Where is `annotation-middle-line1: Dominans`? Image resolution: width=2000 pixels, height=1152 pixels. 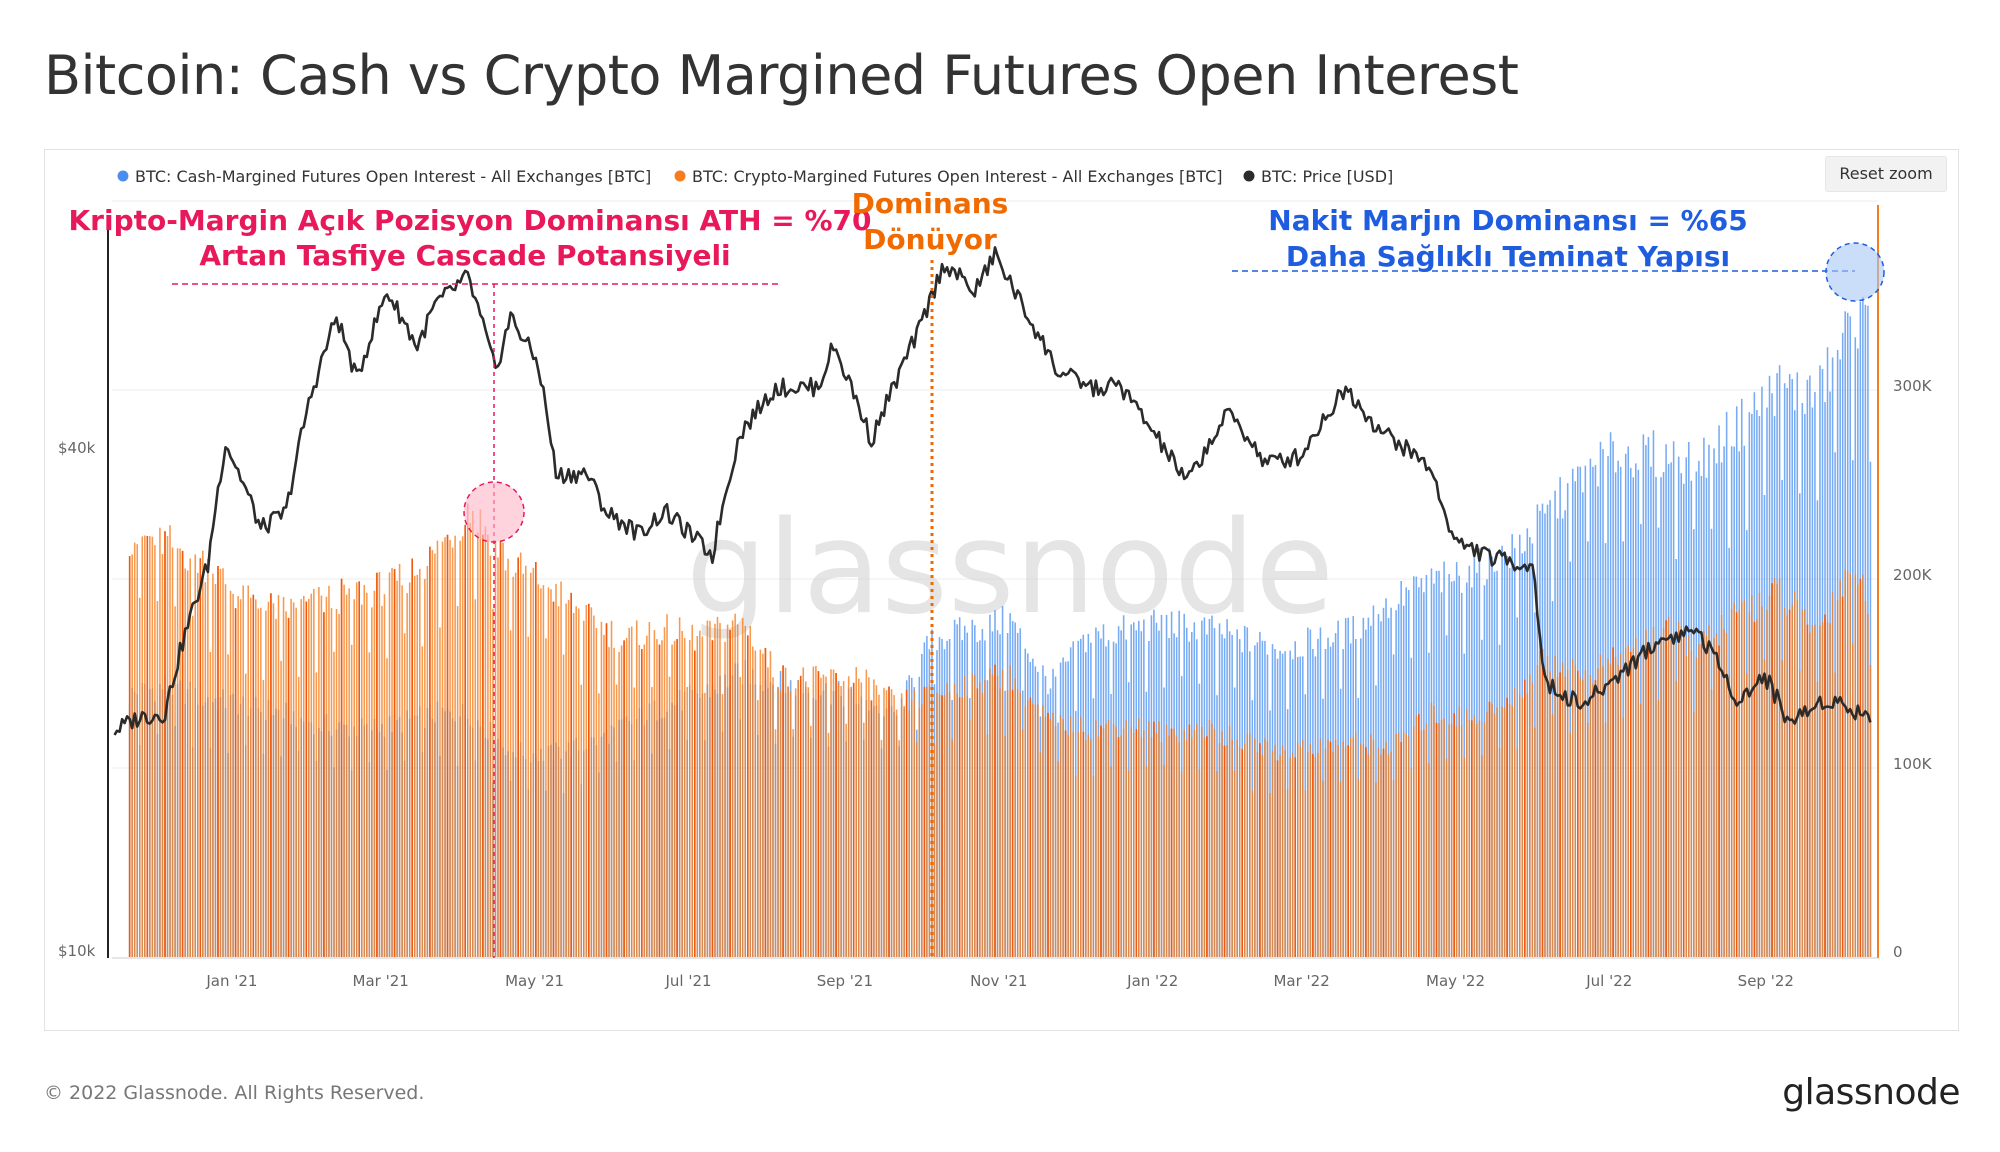
annotation-middle-line1: Dominans is located at coordinates (930, 203).